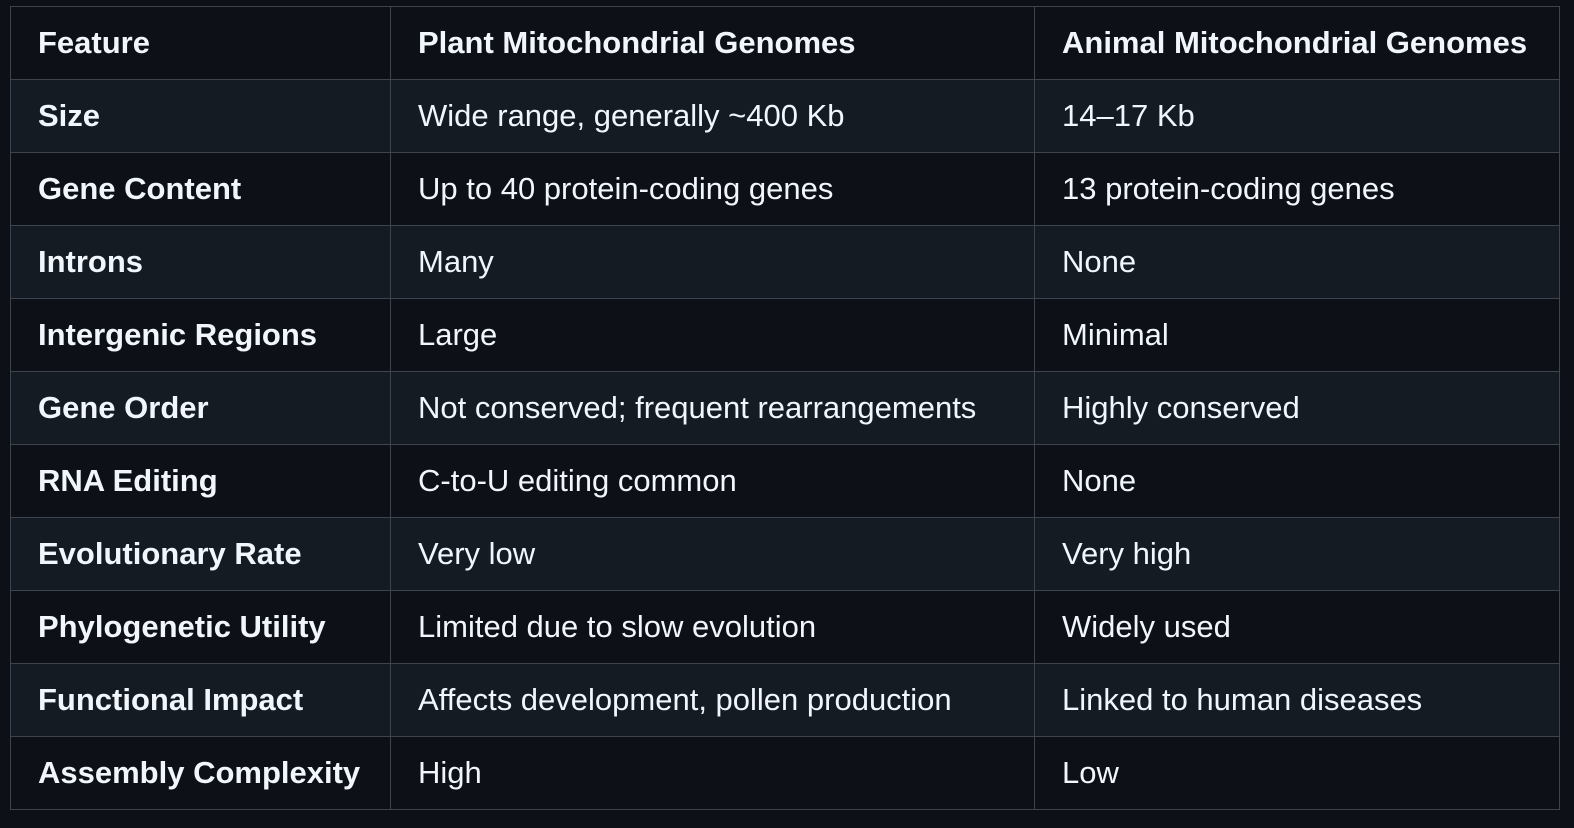  What do you see at coordinates (1297, 189) in the screenshot?
I see `animal-cell: 13 protein-coding genes` at bounding box center [1297, 189].